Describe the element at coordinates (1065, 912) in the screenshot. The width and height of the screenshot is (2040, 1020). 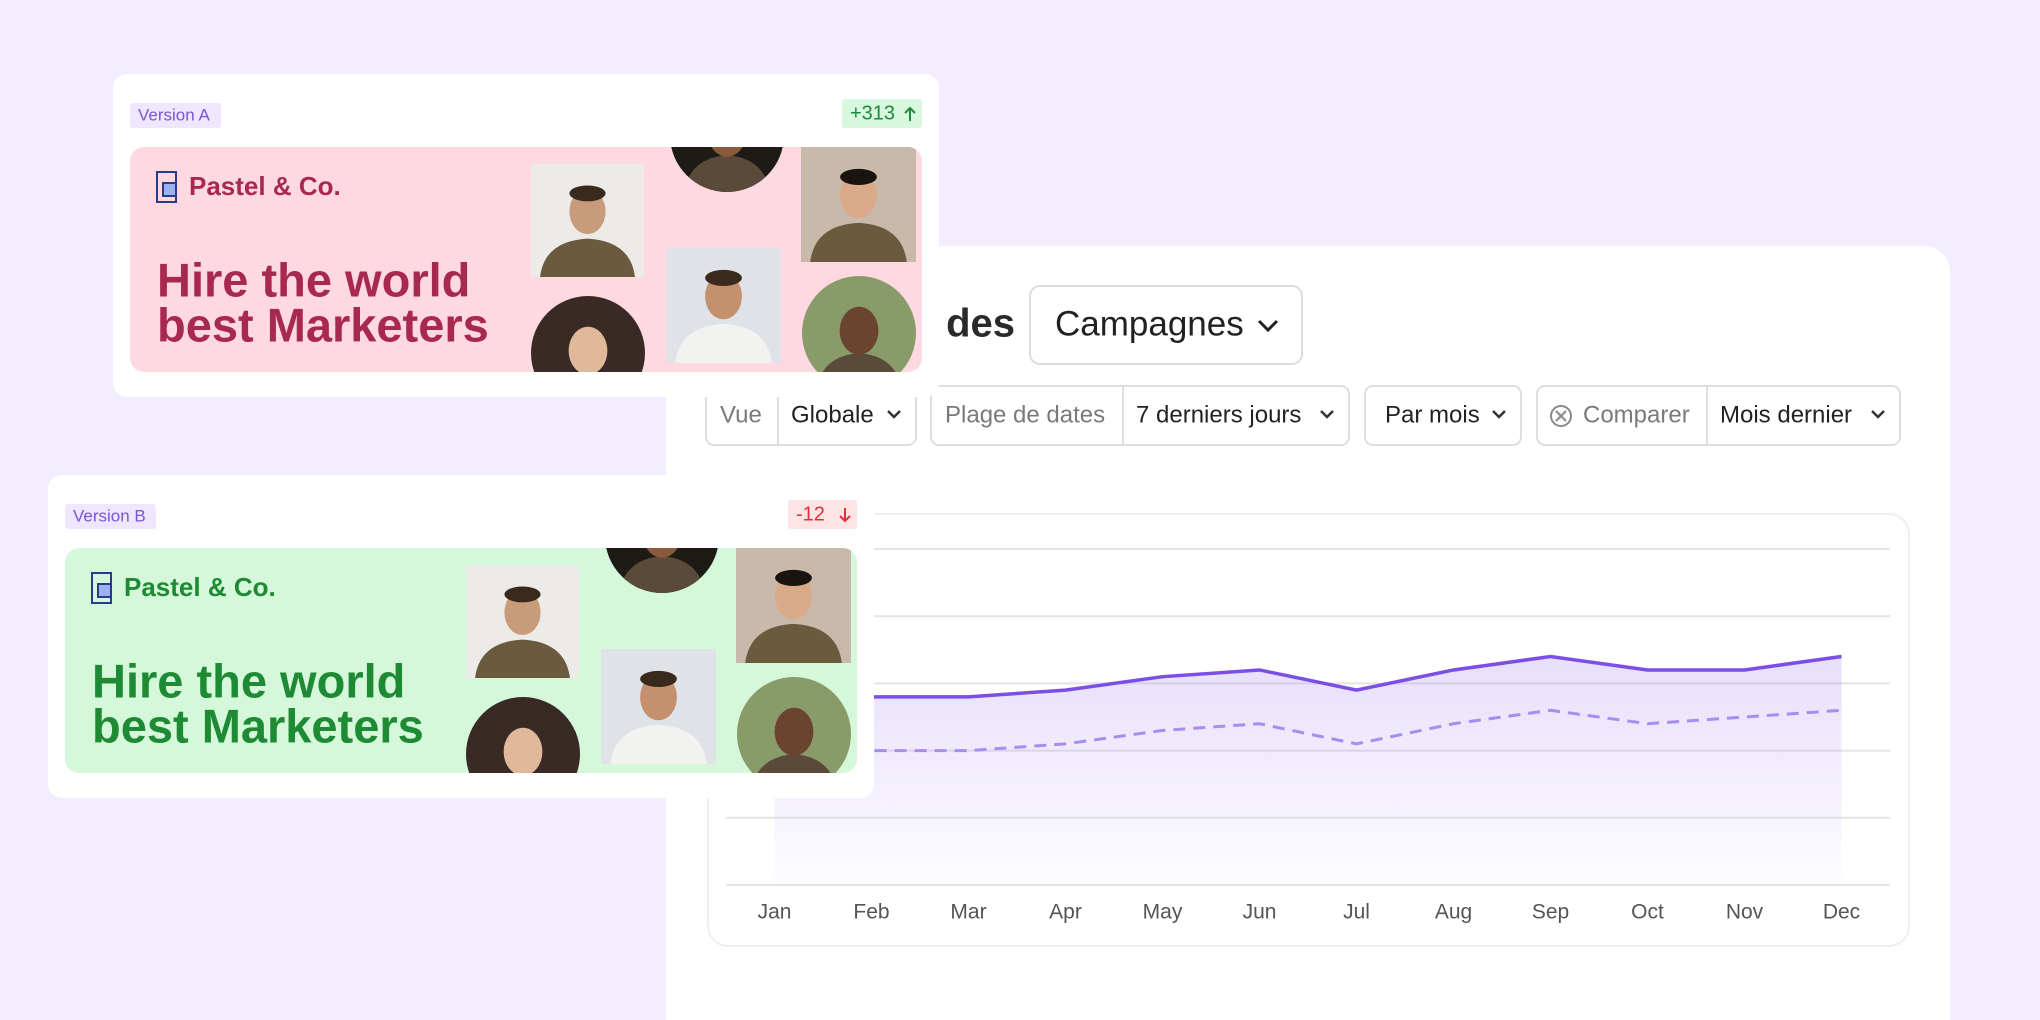
I see `x-tick-label: Apr` at that location.